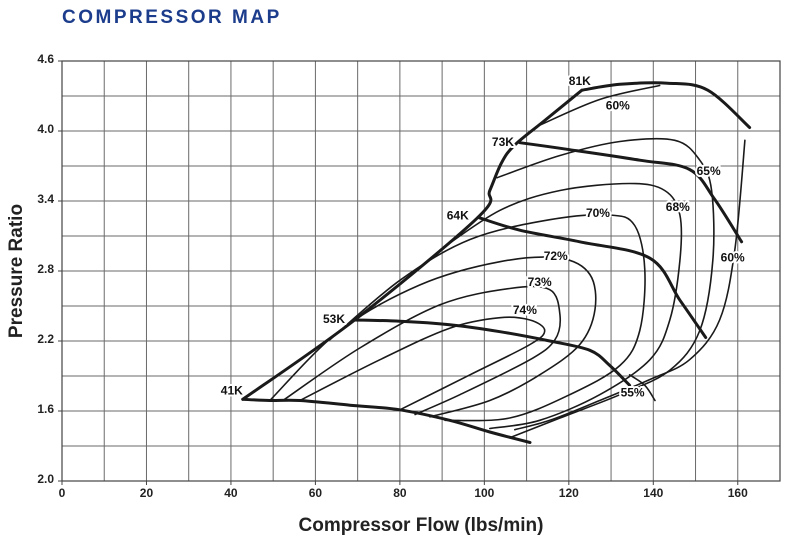 Image resolution: width=793 pixels, height=552 pixels. What do you see at coordinates (598, 213) in the screenshot?
I see `efficiency-label: 70%` at bounding box center [598, 213].